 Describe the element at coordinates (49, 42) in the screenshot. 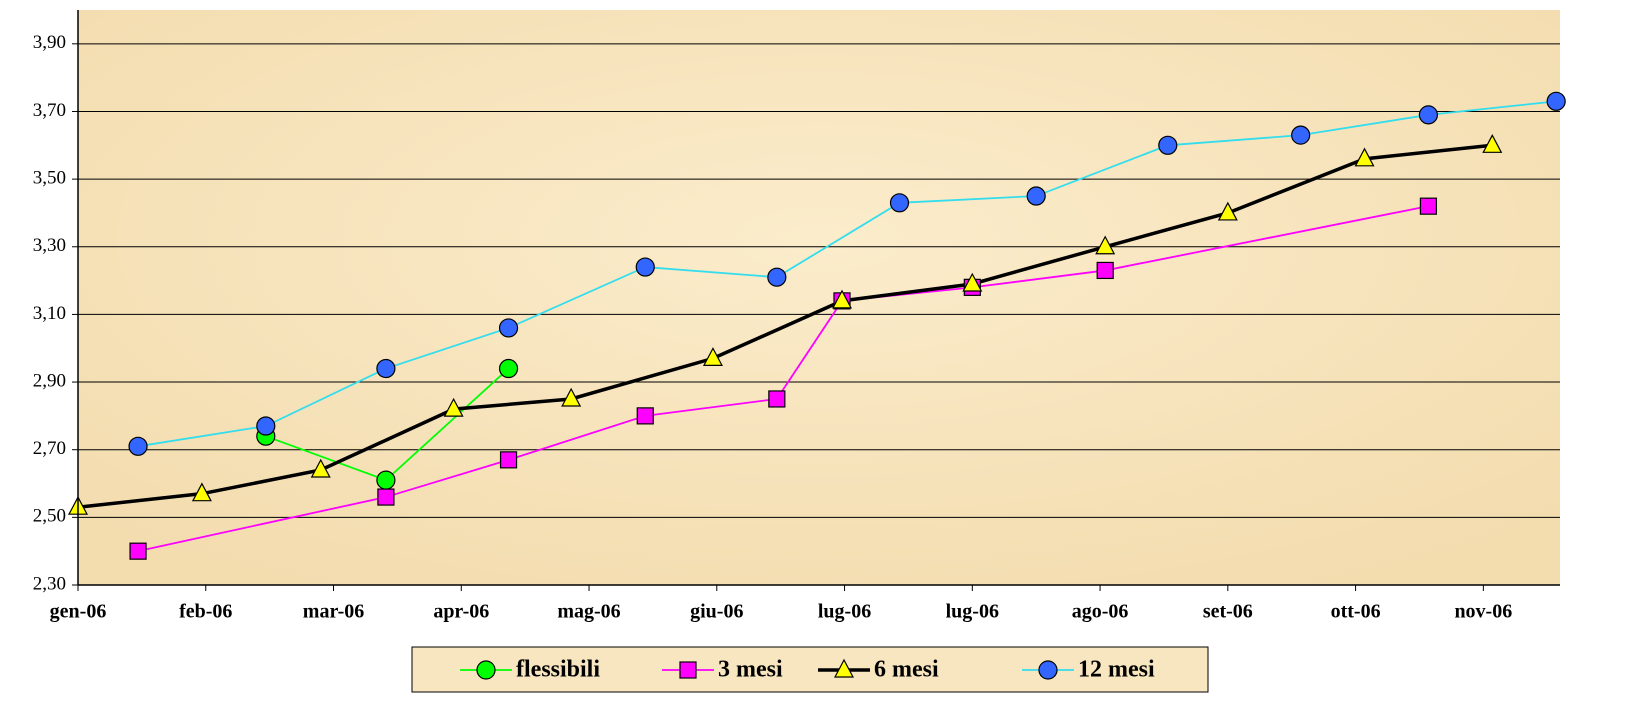

I see `y-tick-label: 3,90` at that location.